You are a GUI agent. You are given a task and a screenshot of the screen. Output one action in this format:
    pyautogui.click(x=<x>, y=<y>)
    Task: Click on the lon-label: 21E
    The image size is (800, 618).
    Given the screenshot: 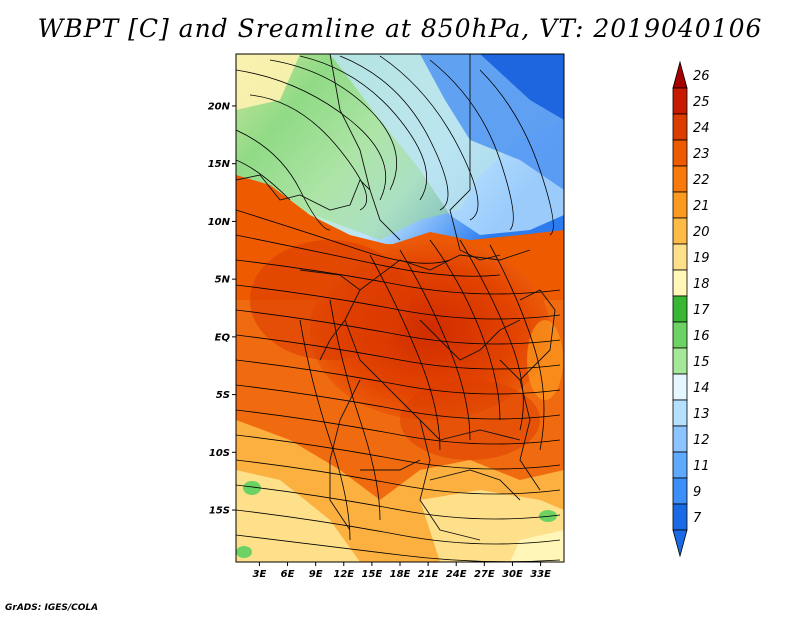 What is the action you would take?
    pyautogui.click(x=428, y=574)
    